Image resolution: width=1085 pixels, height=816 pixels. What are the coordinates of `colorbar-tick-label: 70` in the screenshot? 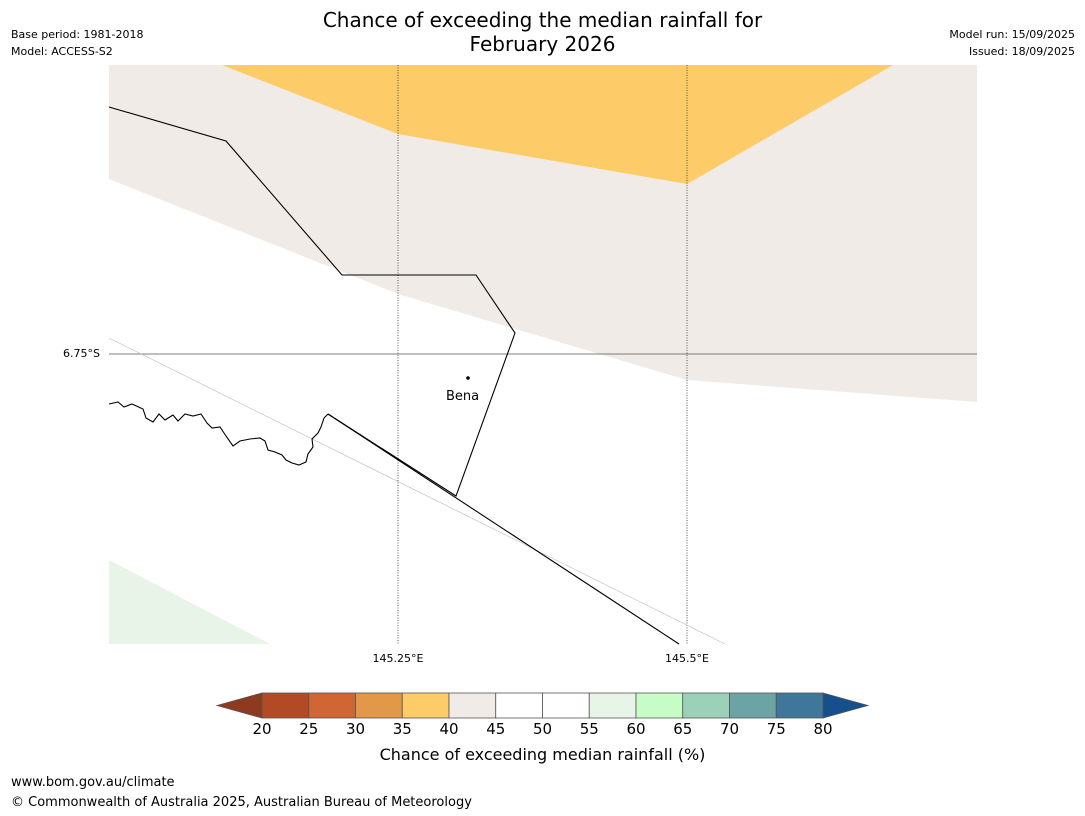 It's located at (729, 729).